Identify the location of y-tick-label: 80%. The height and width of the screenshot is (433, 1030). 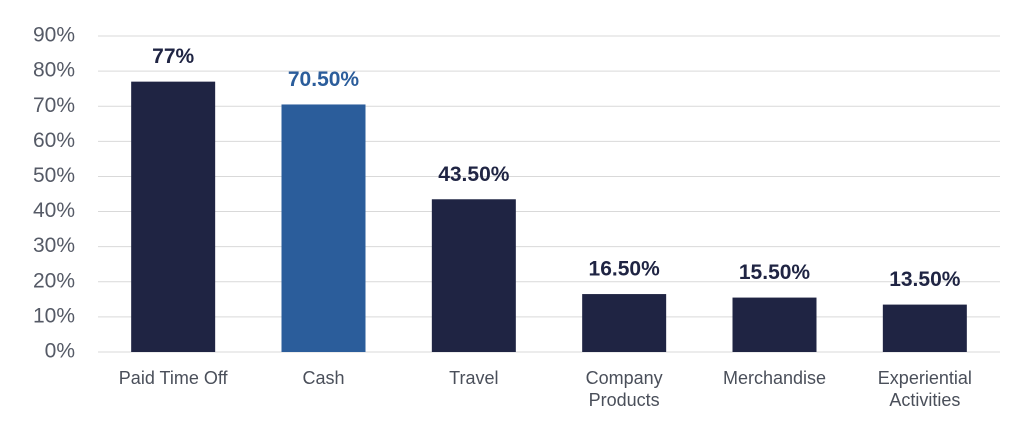
(54, 70).